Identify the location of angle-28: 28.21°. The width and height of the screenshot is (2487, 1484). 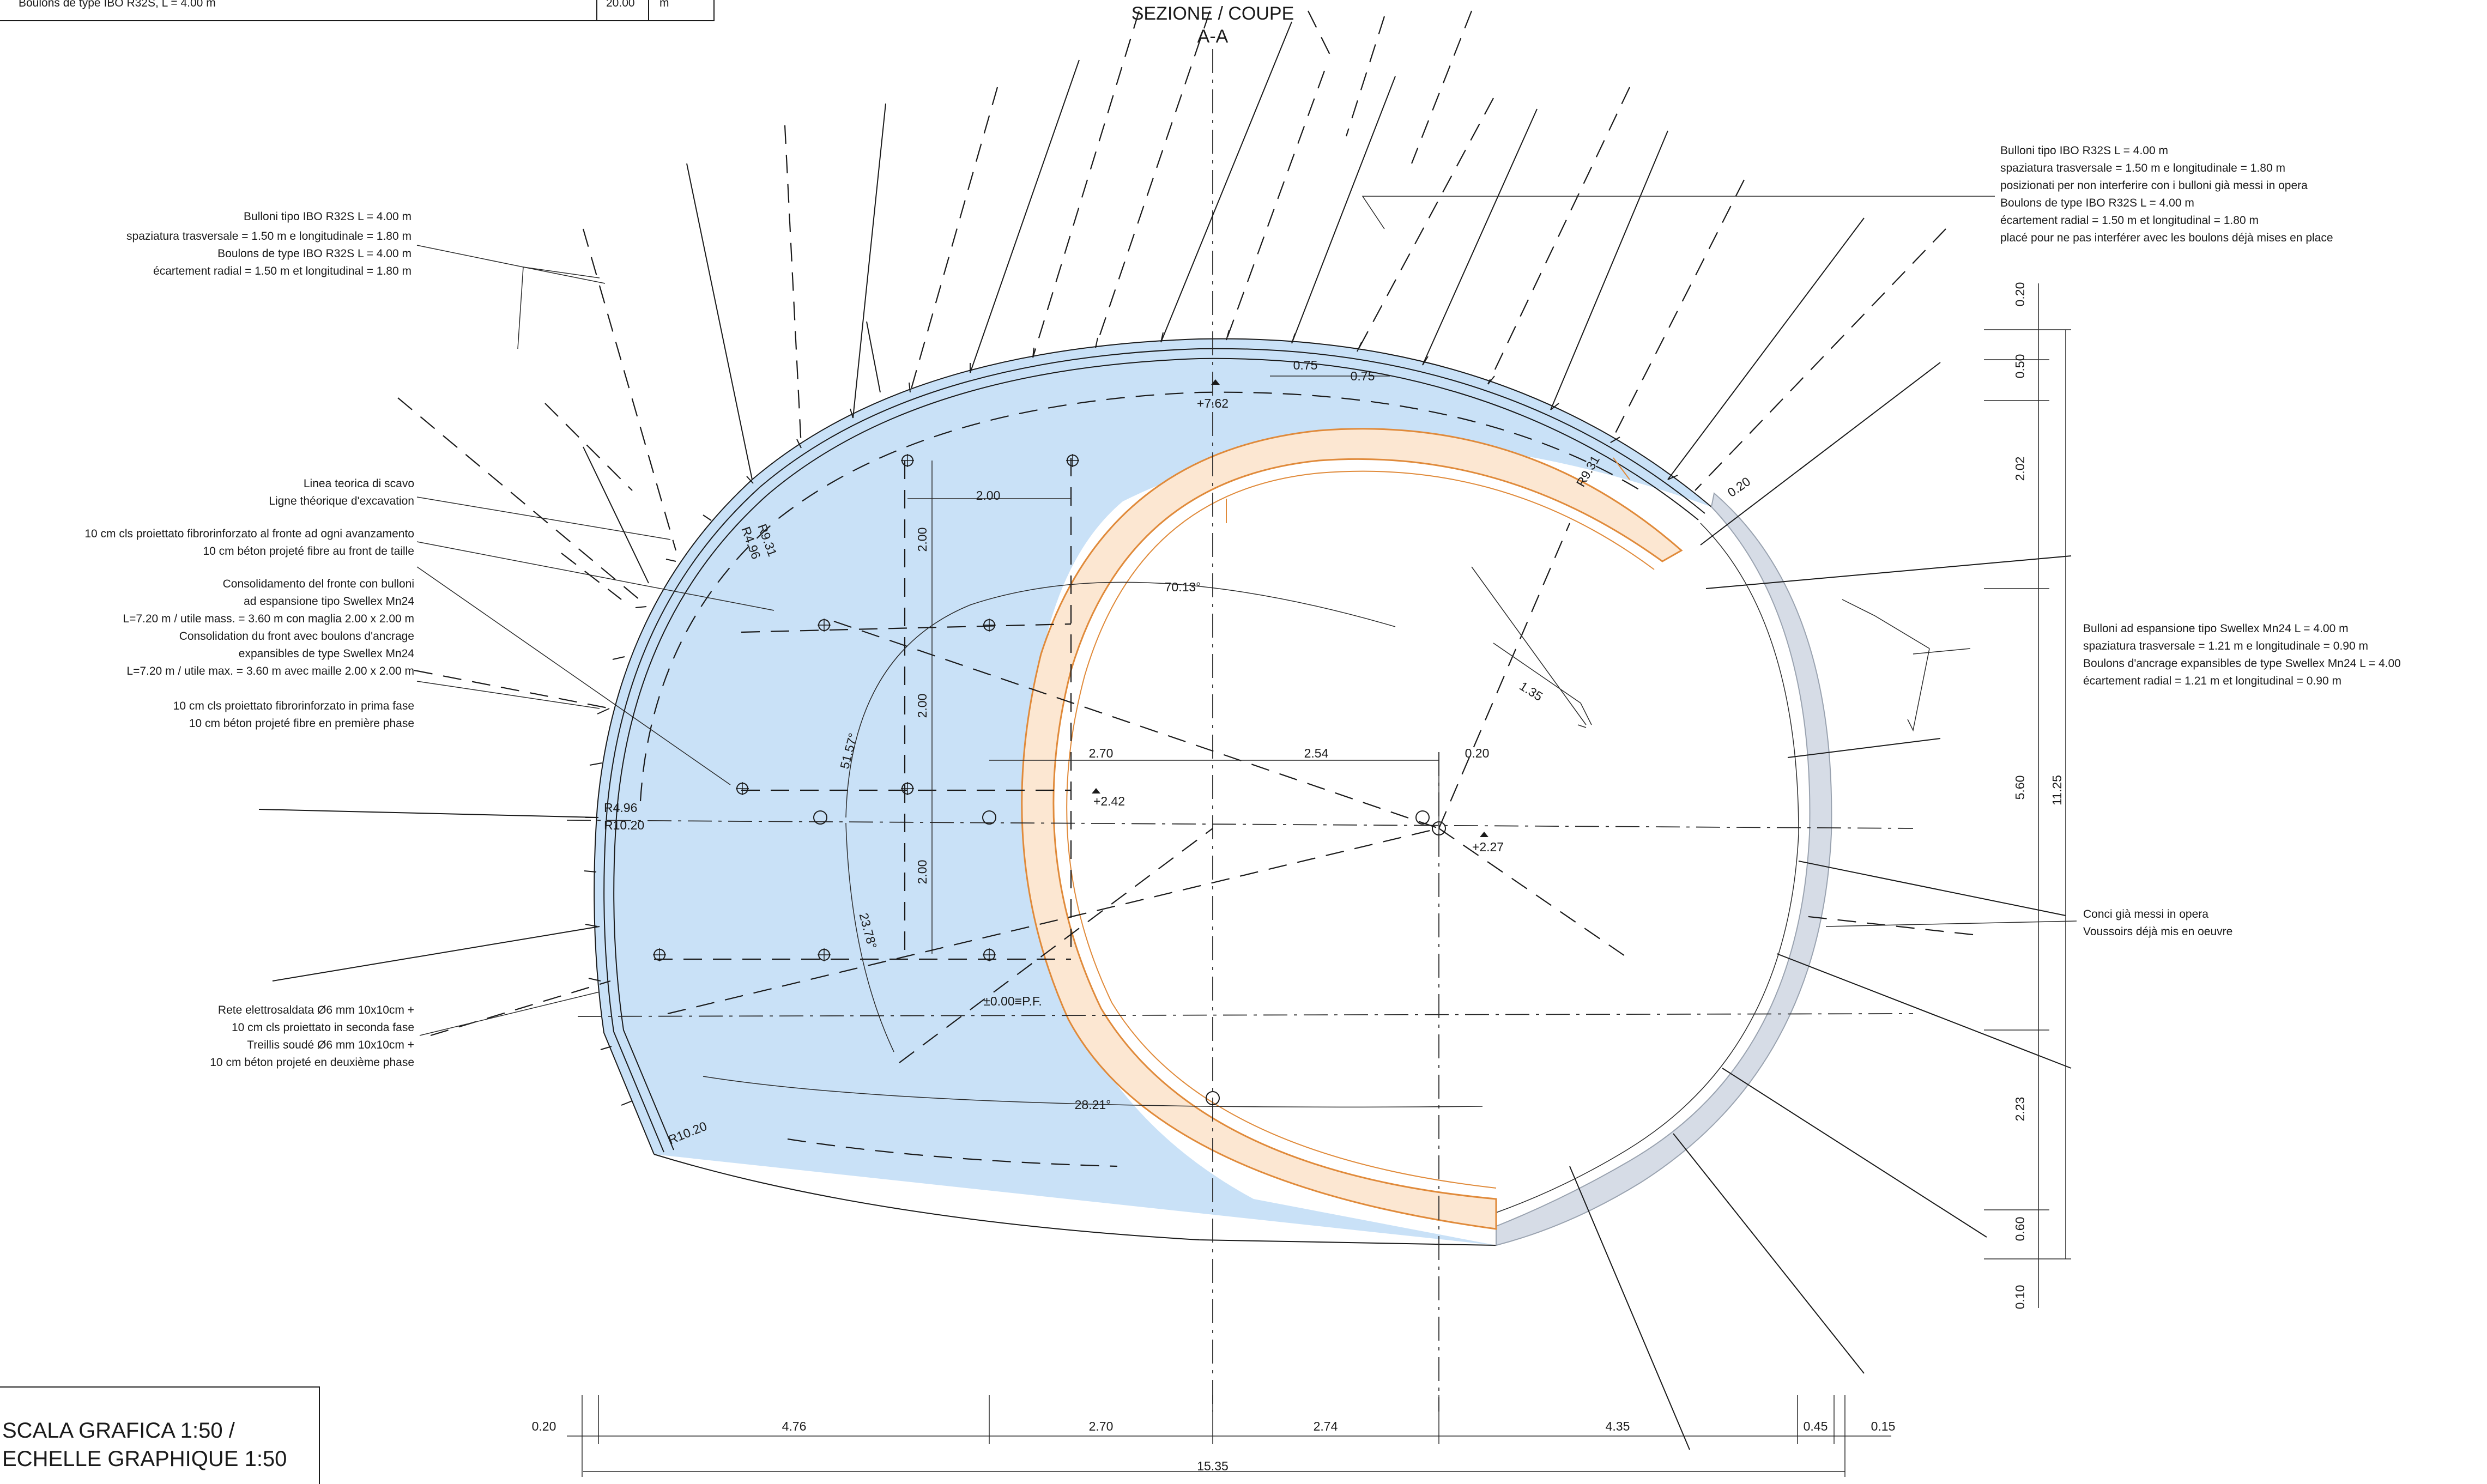
(1093, 1105).